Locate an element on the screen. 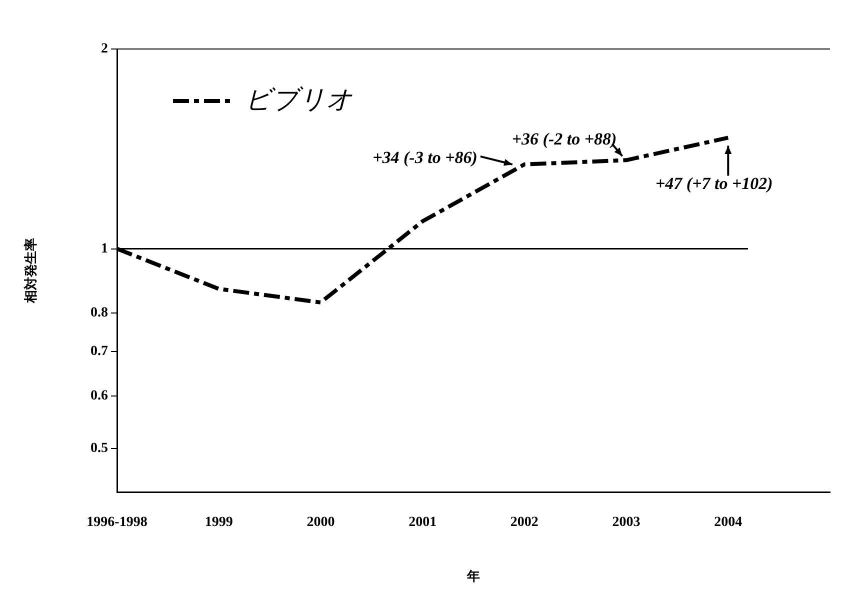 This screenshot has width=855, height=589. x-axis-title: 年 is located at coordinates (473, 577).